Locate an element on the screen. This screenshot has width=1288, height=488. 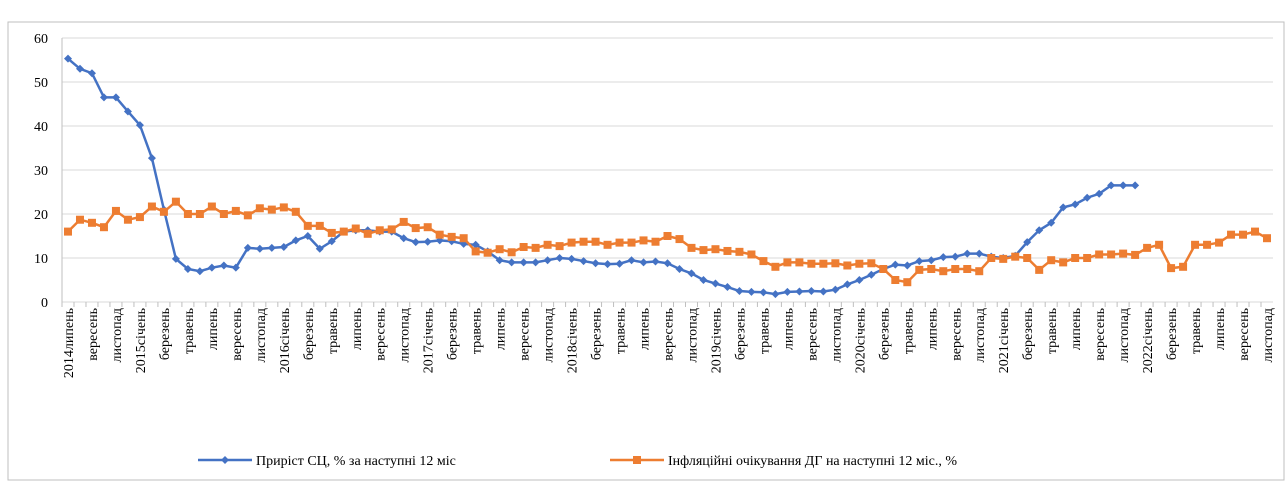
legend-label: Приріст СЦ, % за наступні 12 міс is located at coordinates (356, 461).